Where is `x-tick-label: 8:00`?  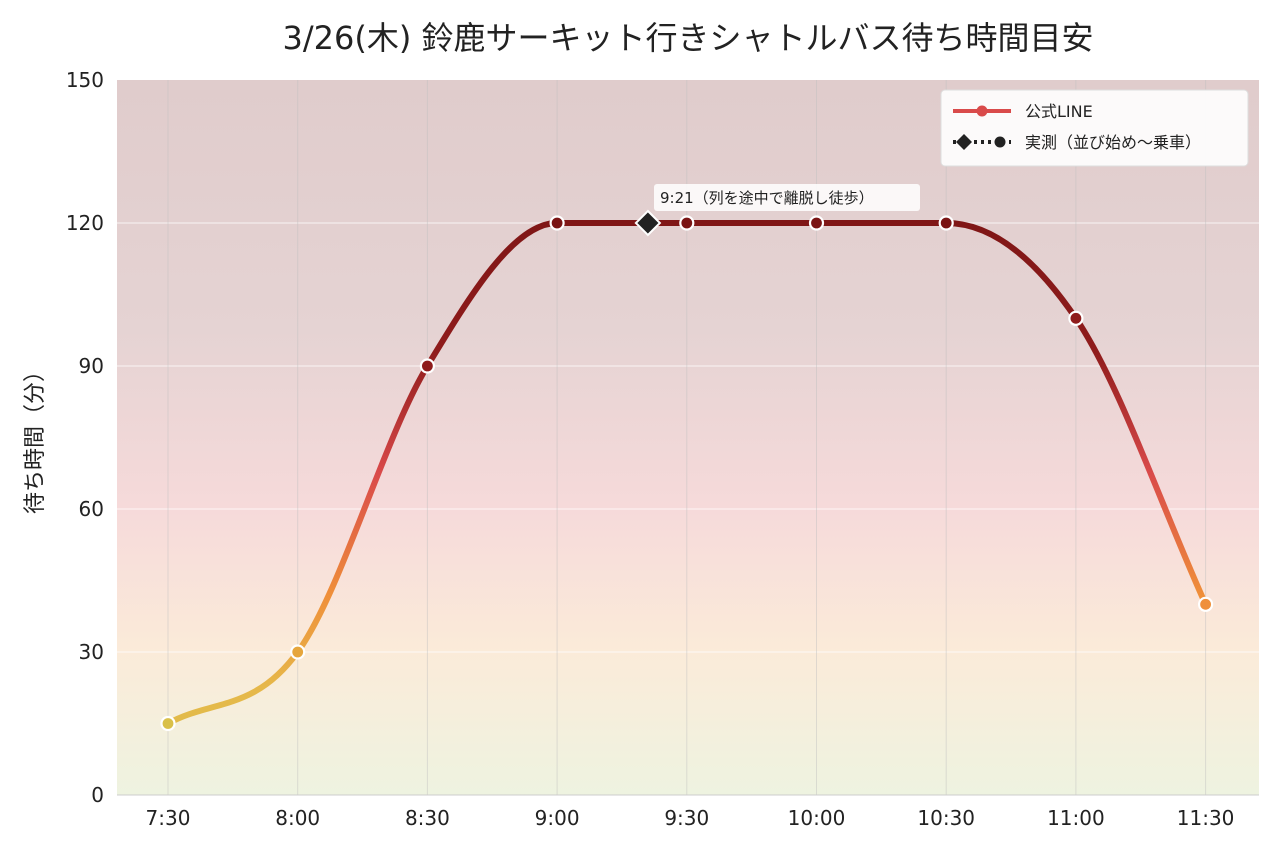 x-tick-label: 8:00 is located at coordinates (297, 818).